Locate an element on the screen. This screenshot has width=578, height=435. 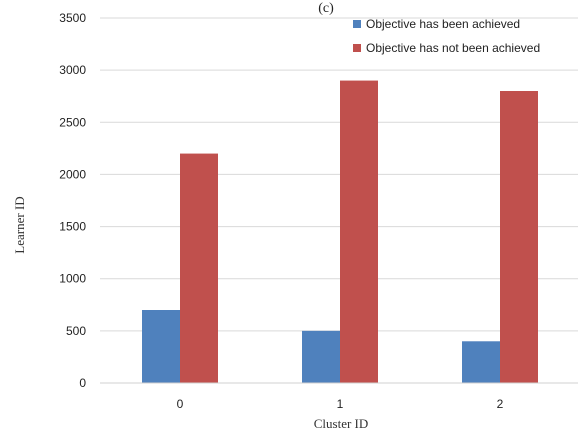
legend-label: Objective has not been achieved is located at coordinates (453, 48).